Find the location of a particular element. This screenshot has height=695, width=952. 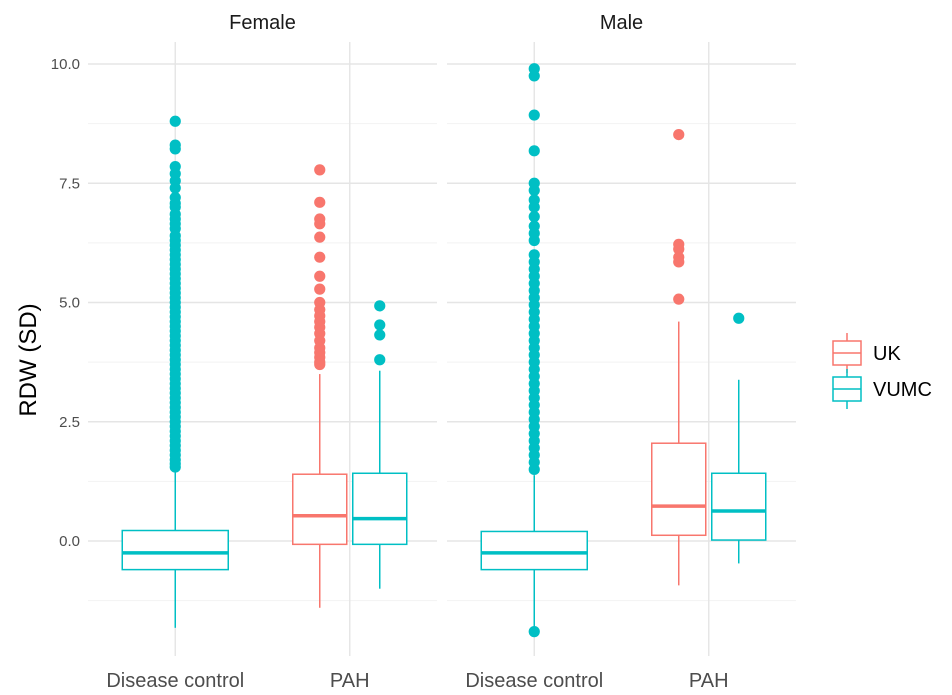

legend-label: VUMC is located at coordinates (902, 390).